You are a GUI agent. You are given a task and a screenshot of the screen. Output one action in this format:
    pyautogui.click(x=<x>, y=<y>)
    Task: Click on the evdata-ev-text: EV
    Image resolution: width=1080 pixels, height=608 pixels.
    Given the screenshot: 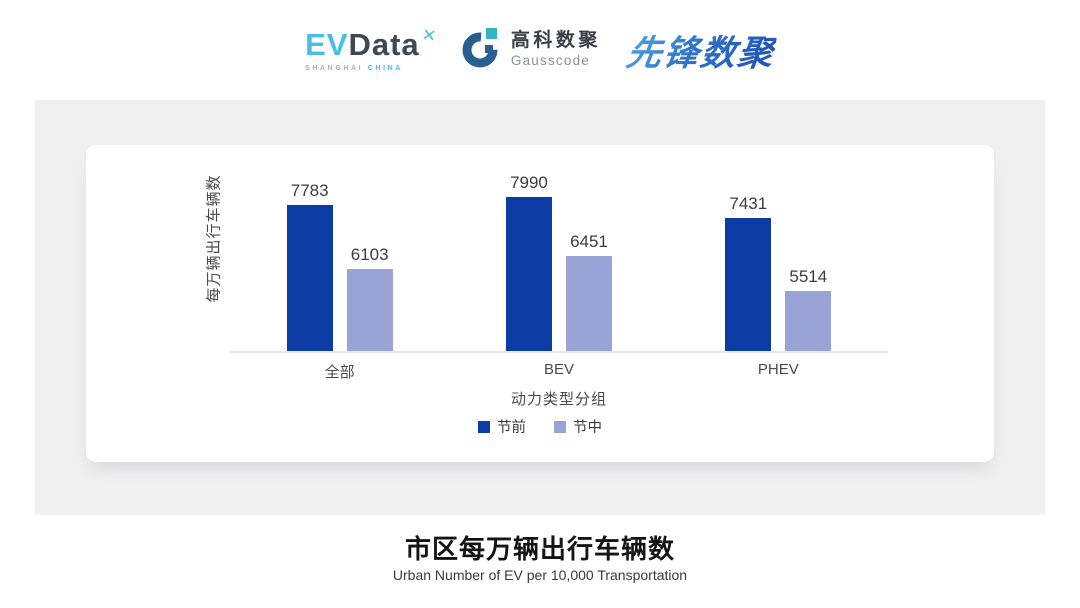 What is the action you would take?
    pyautogui.click(x=327, y=44)
    